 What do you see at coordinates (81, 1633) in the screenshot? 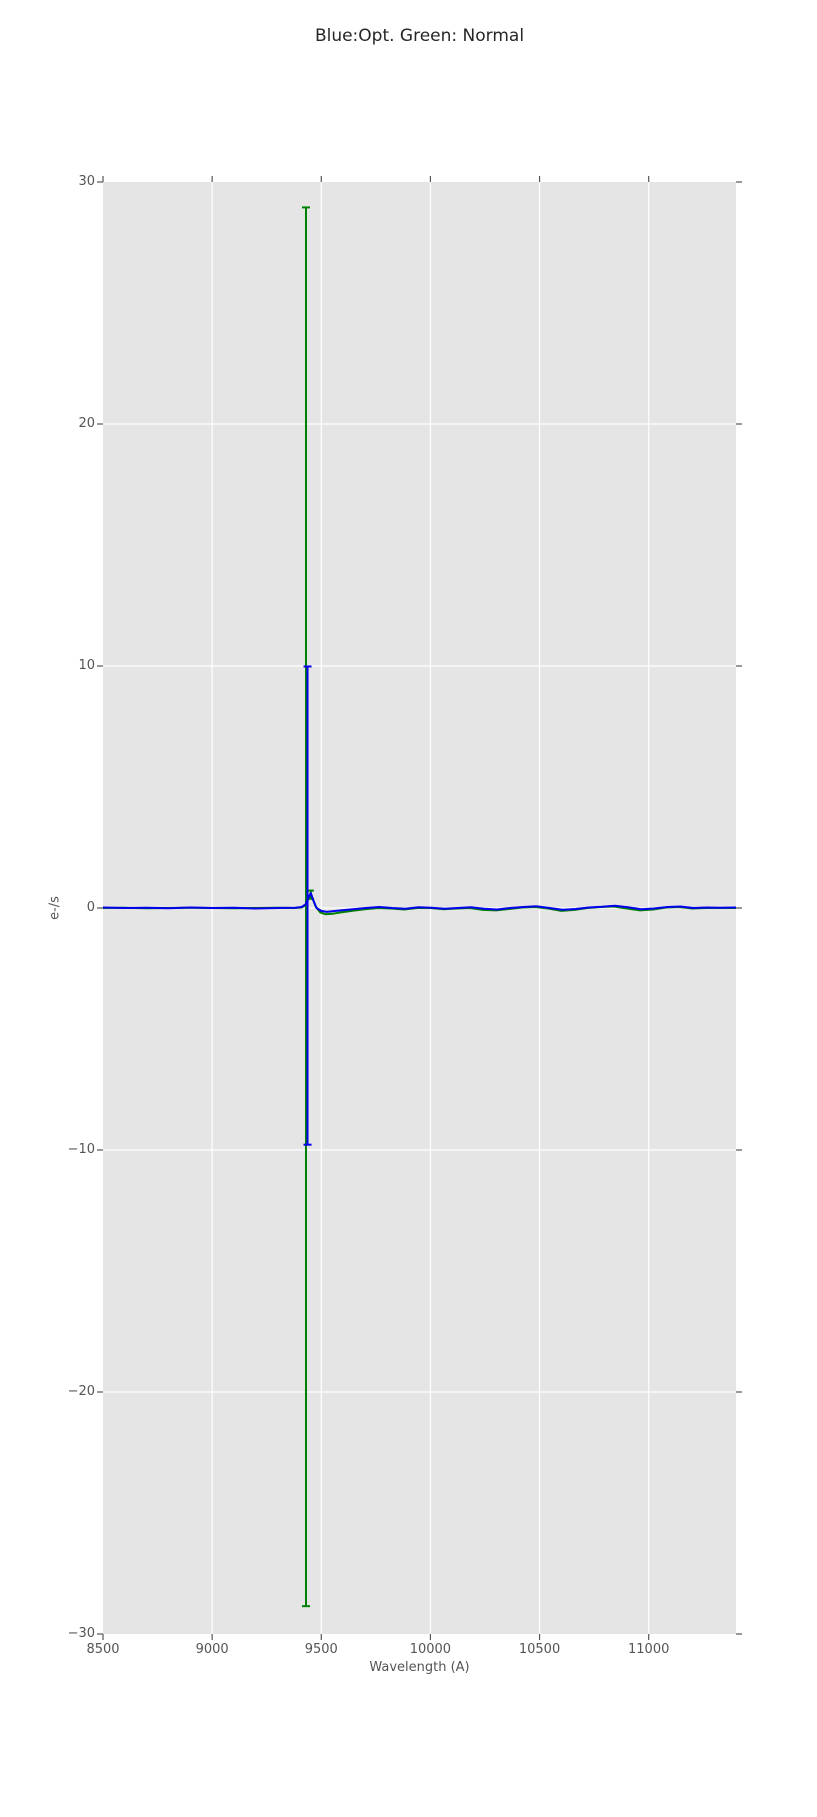
I see `y-tick-label: −30` at bounding box center [81, 1633].